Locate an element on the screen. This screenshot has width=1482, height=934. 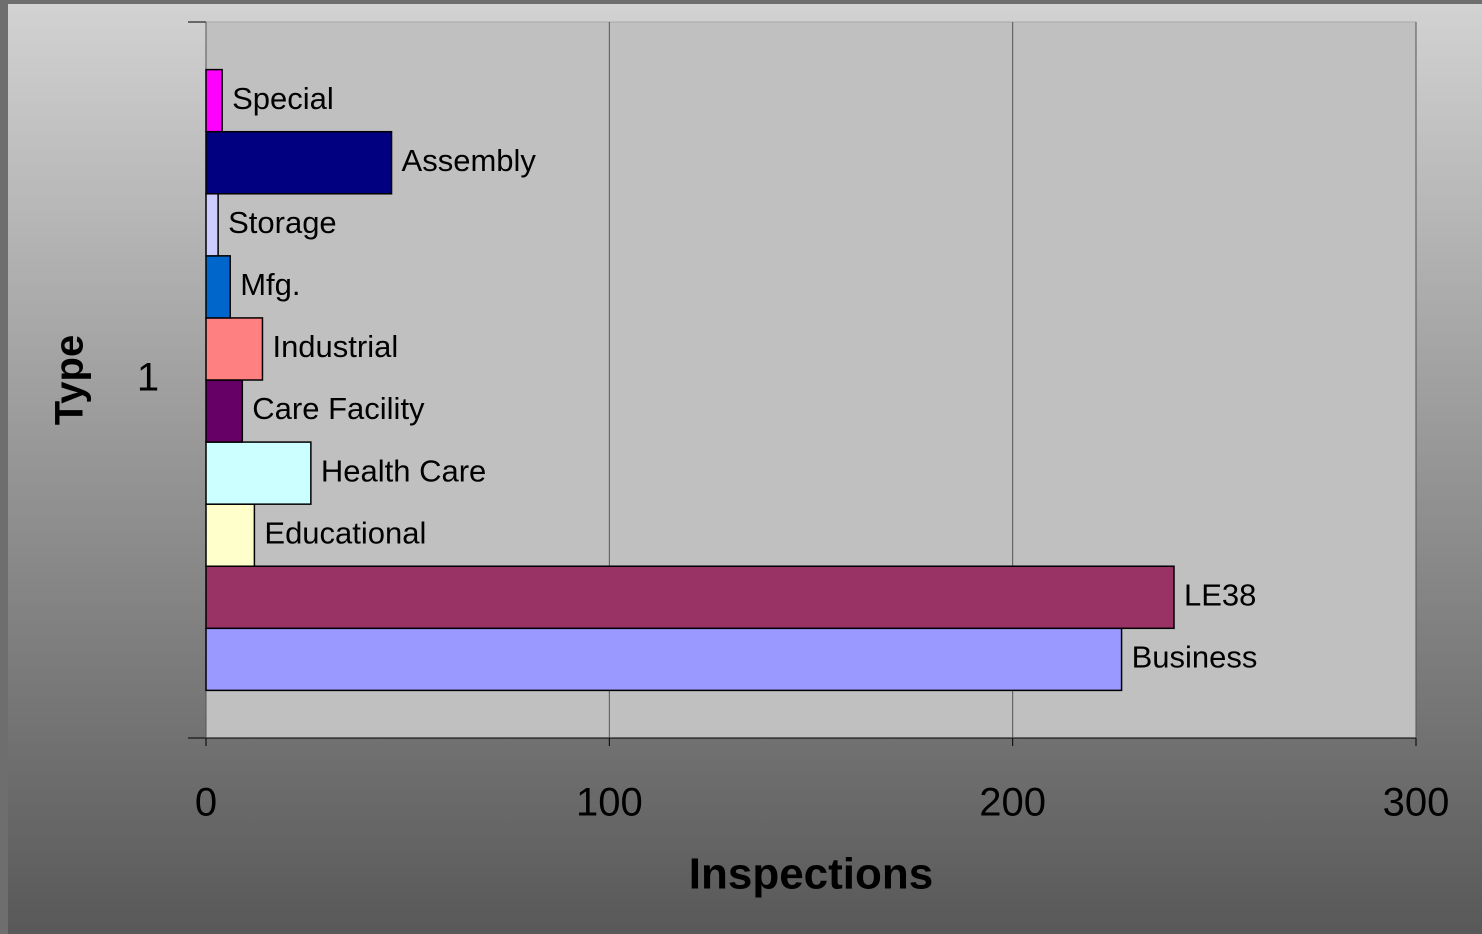
data-label: Care Facility is located at coordinates (338, 408).